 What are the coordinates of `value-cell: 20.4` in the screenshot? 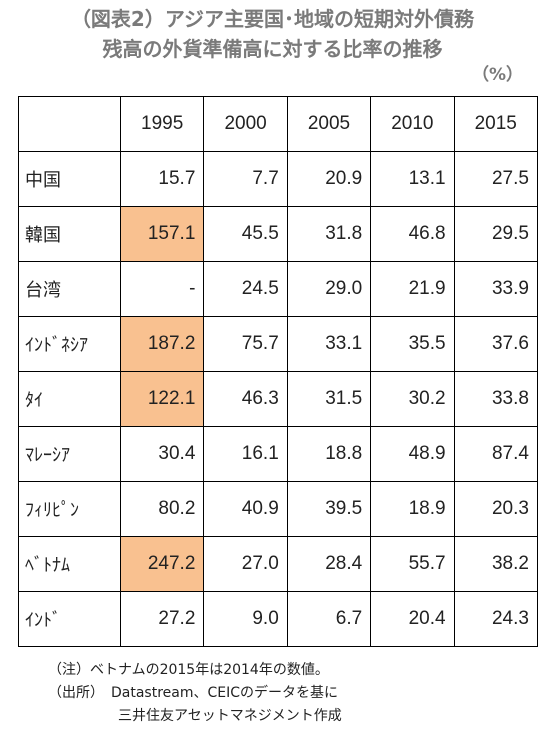 It's located at (412, 619).